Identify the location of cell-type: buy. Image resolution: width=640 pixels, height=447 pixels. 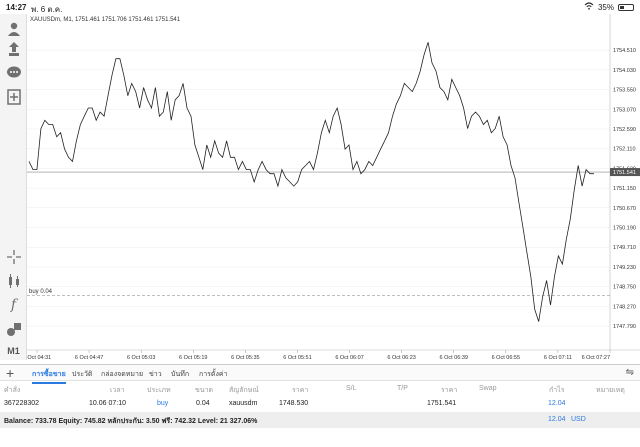
(163, 403).